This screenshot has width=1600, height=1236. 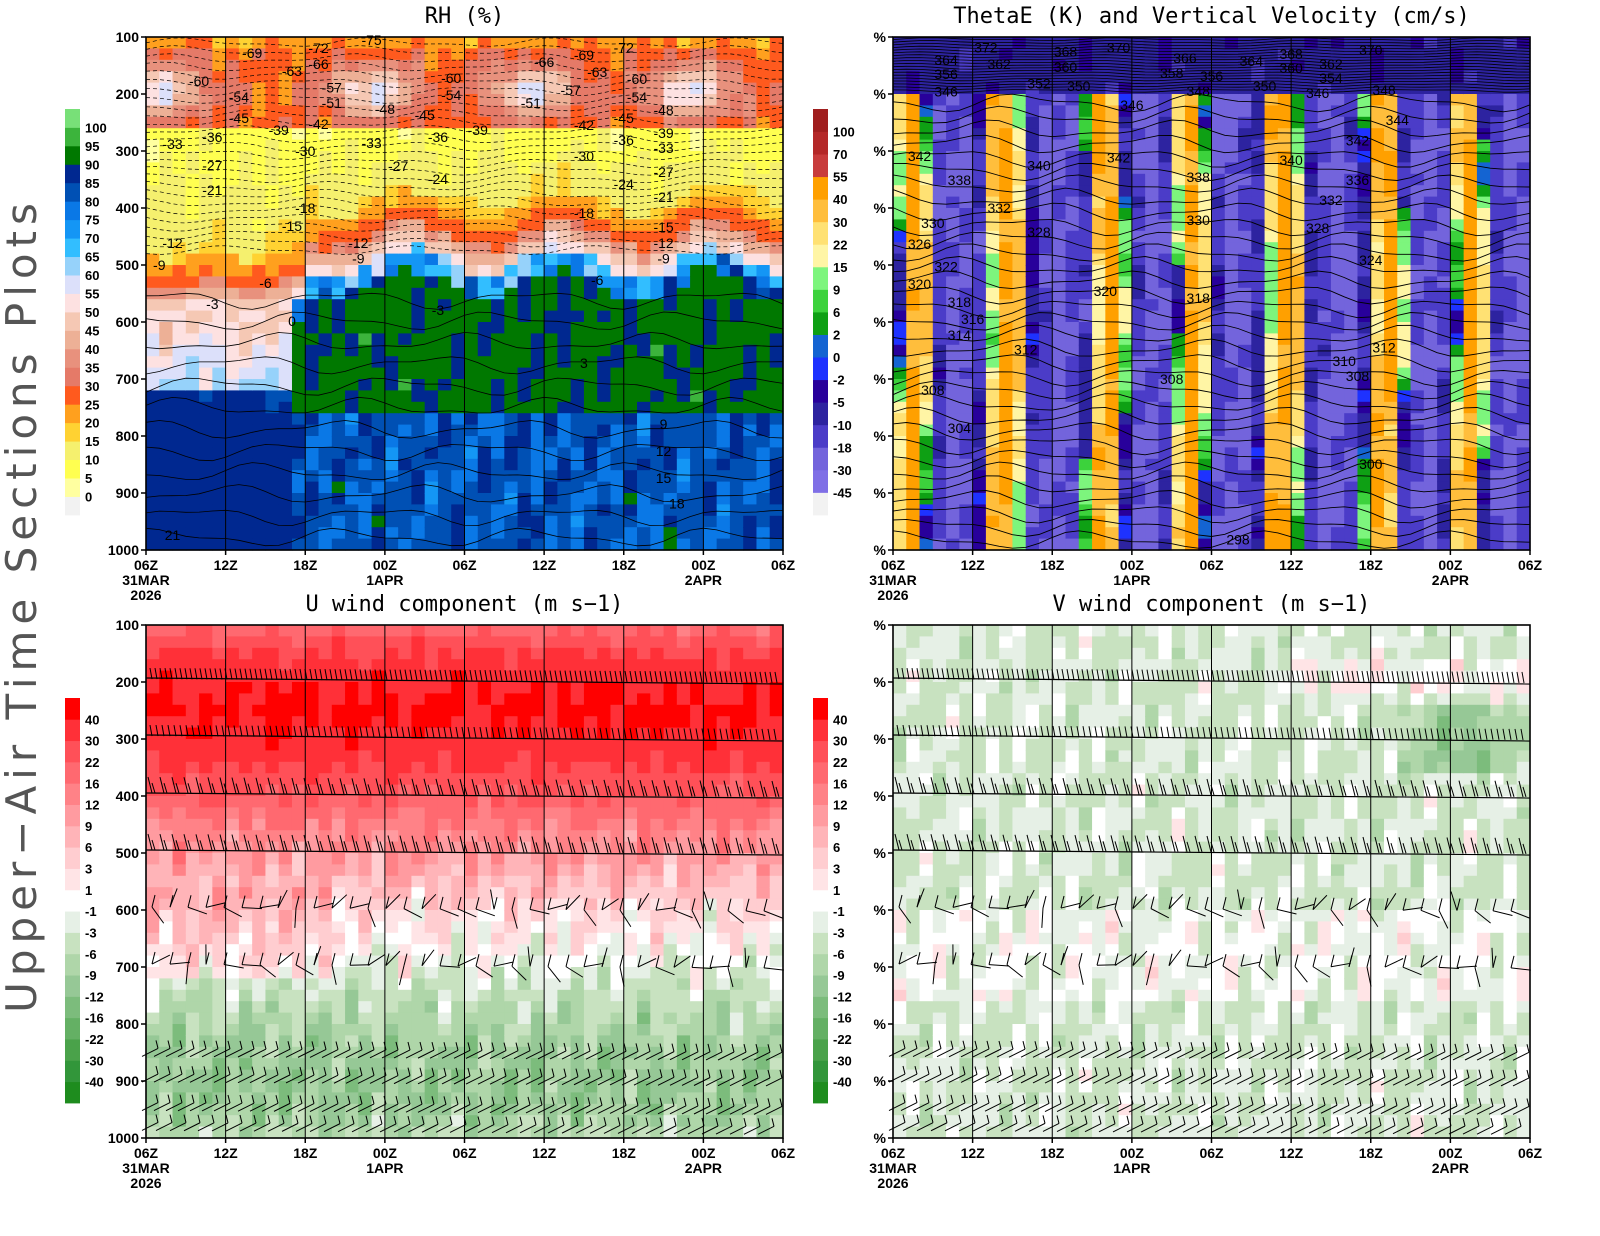 I want to click on contour-label: -21, so click(x=663, y=197).